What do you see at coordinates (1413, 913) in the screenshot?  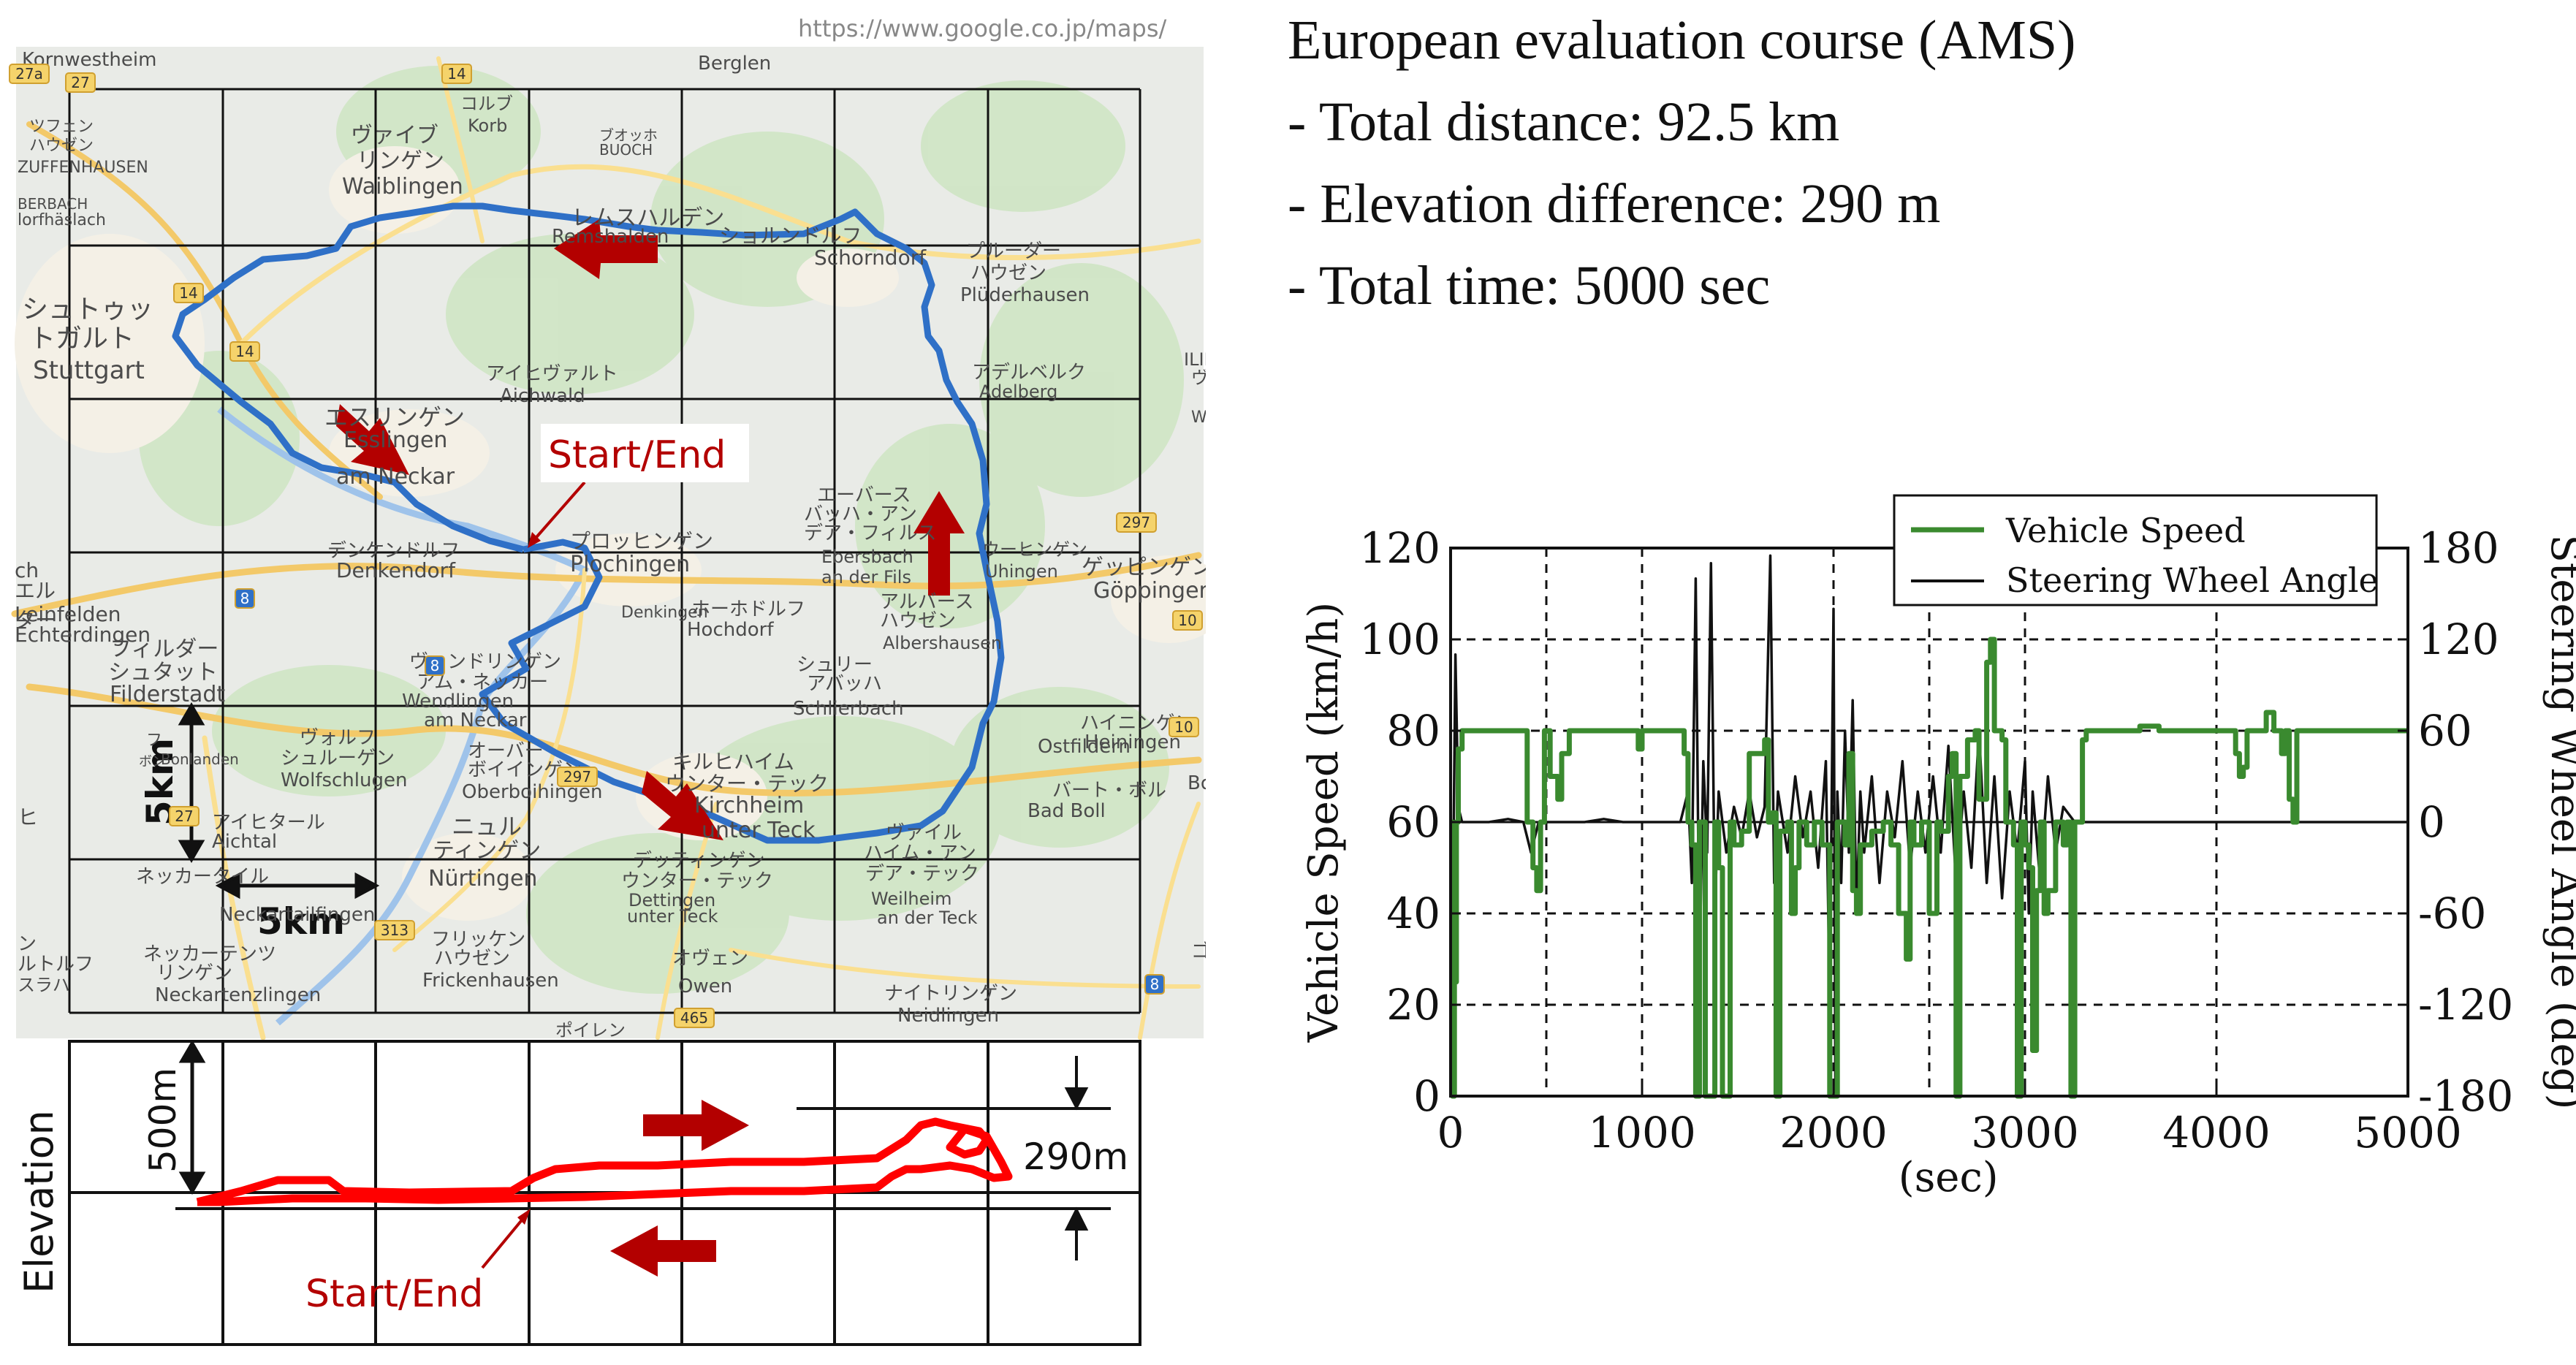 I see `y-tick-label-left: 40` at bounding box center [1413, 913].